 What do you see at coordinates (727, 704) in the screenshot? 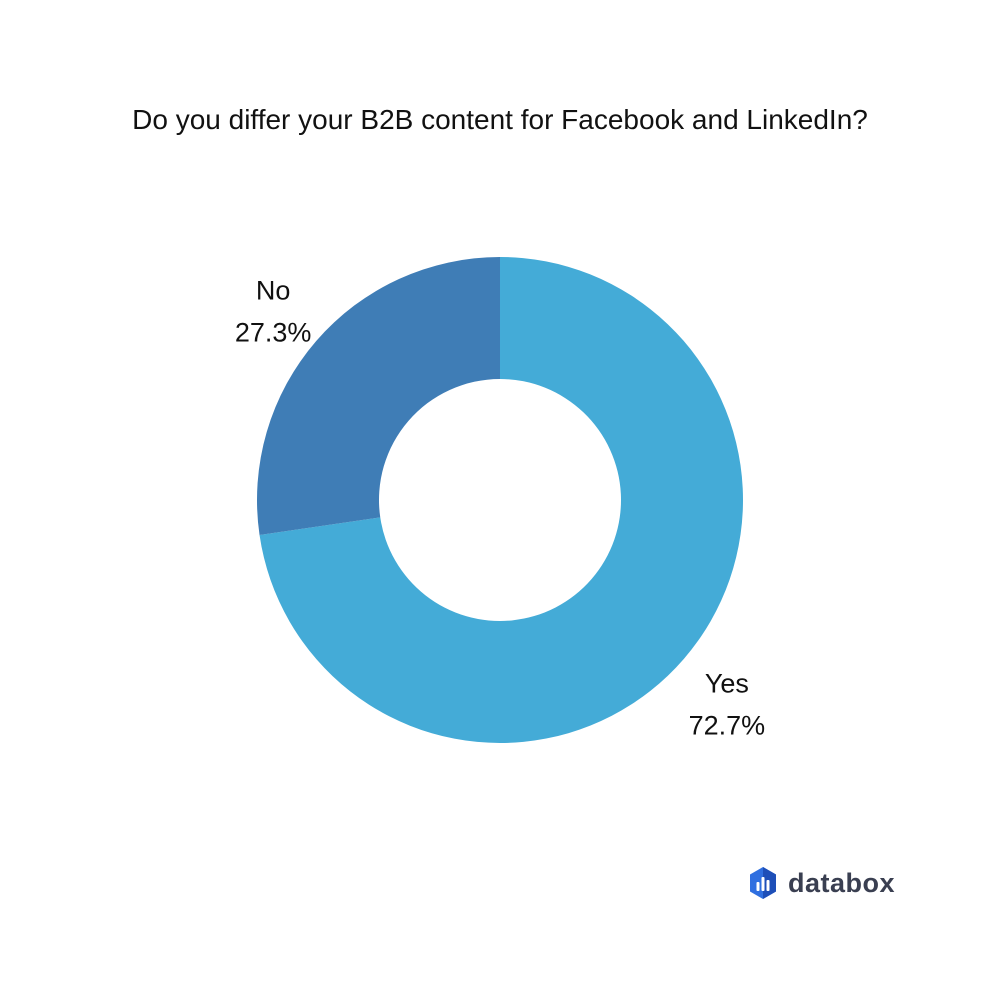
I see `slice-label-yes: Yes 72.7%` at bounding box center [727, 704].